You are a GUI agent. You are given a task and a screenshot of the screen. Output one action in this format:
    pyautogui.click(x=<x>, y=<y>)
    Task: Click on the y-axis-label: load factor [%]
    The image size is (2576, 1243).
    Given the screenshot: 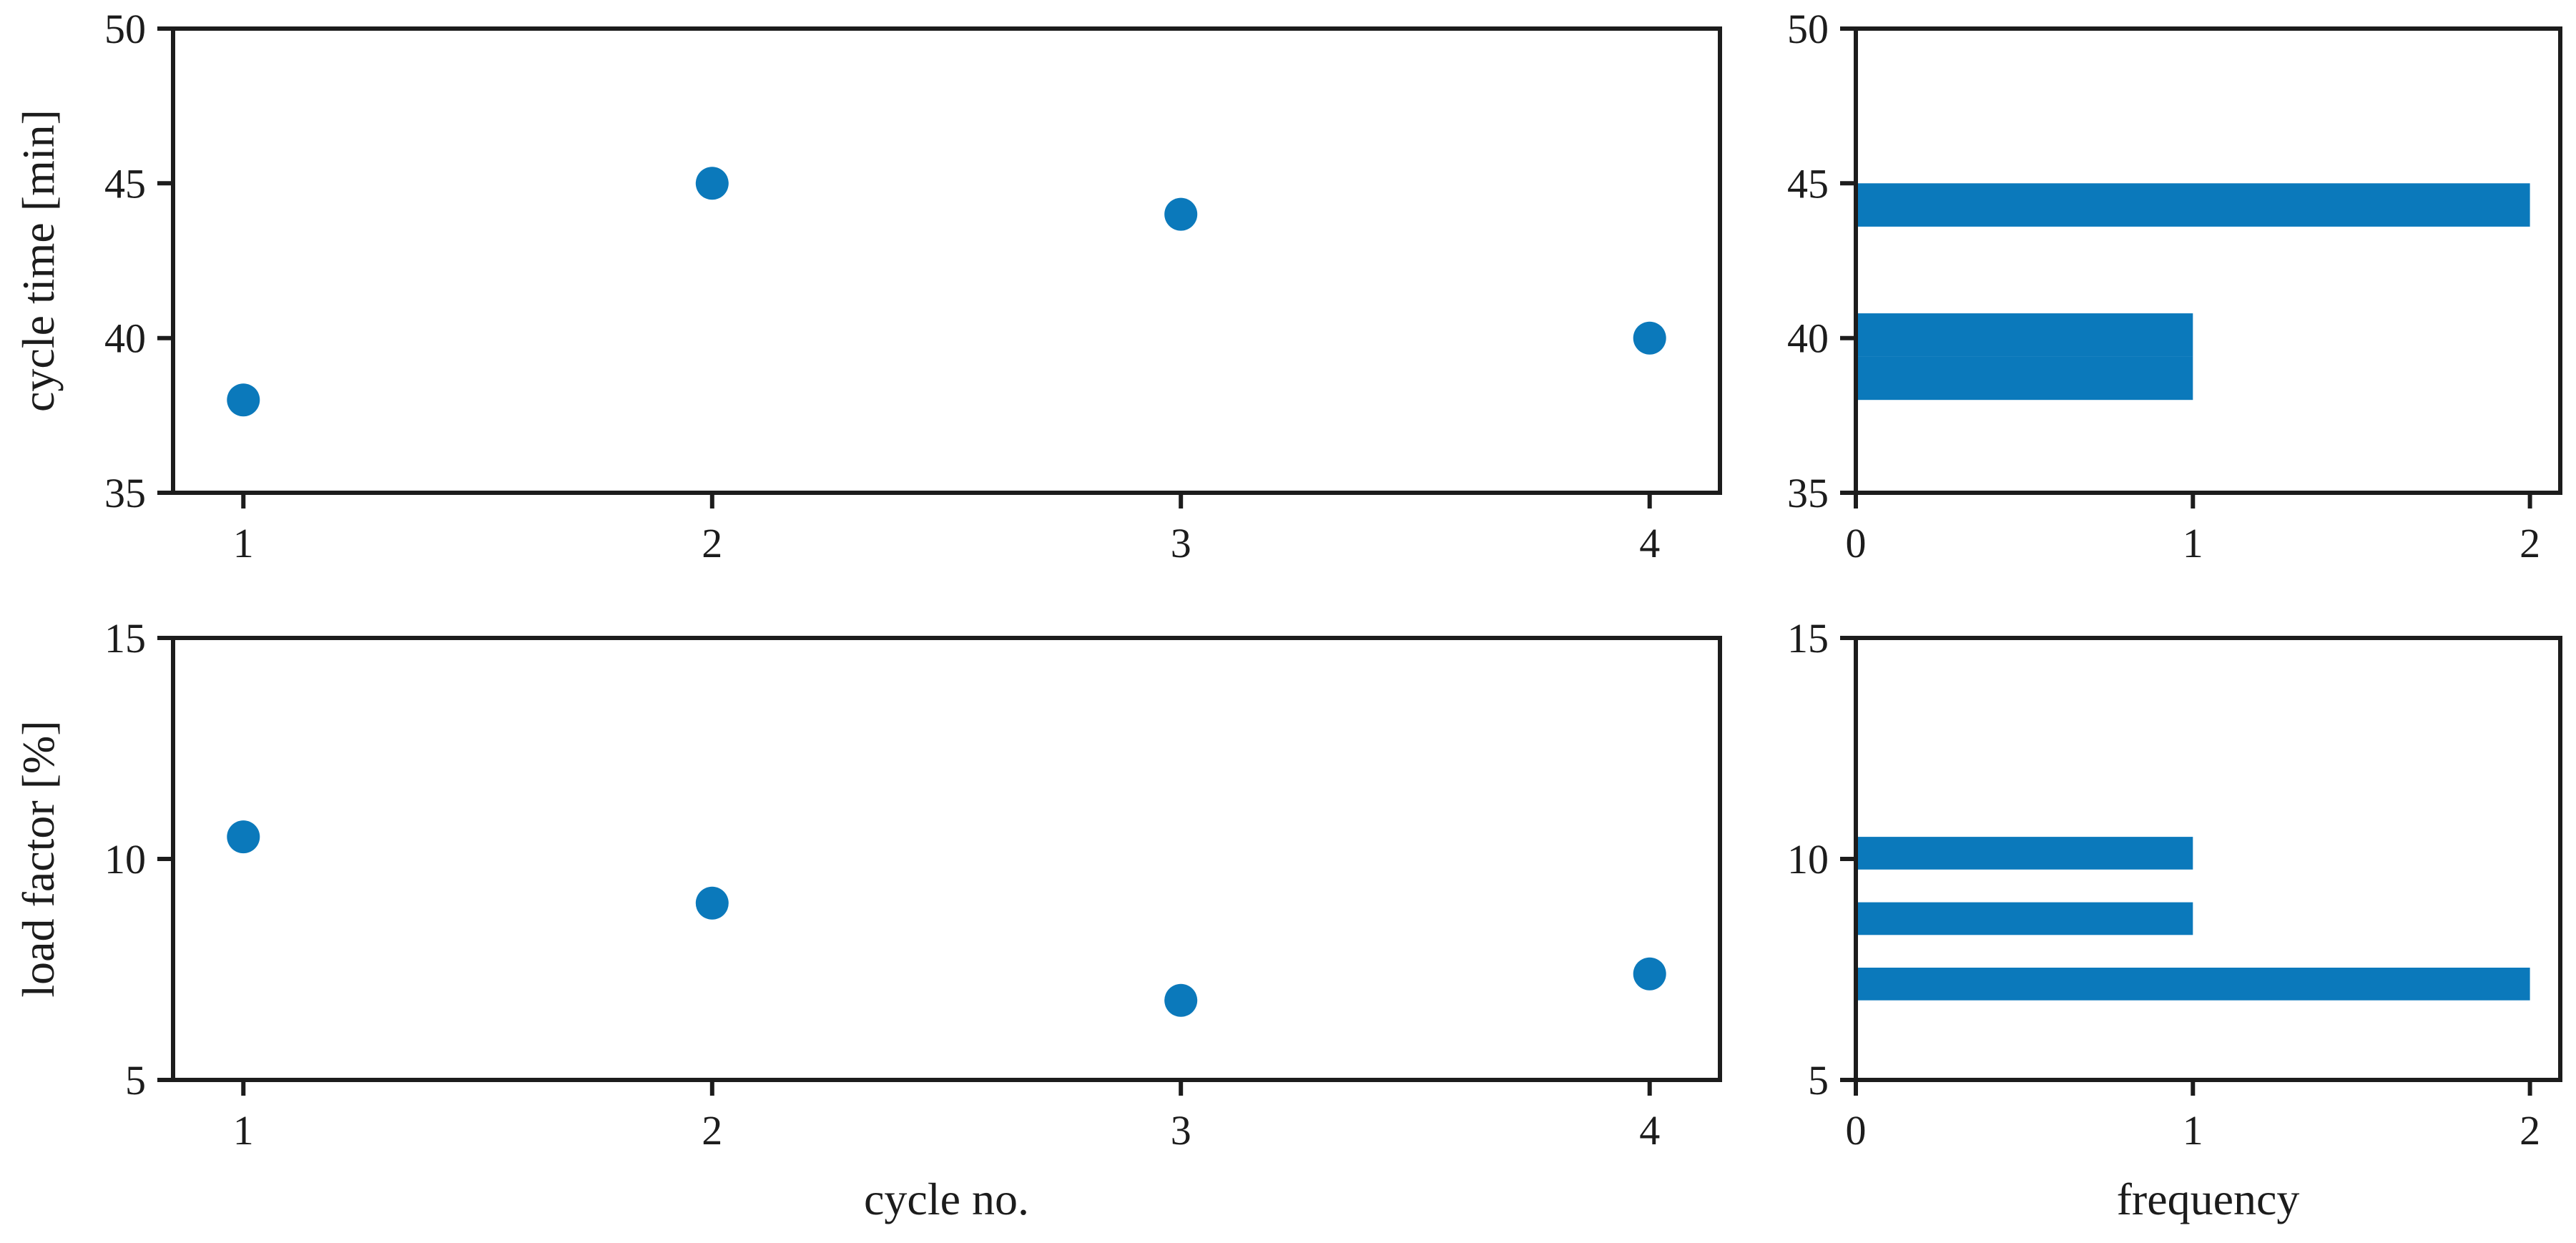 What is the action you would take?
    pyautogui.click(x=39, y=858)
    